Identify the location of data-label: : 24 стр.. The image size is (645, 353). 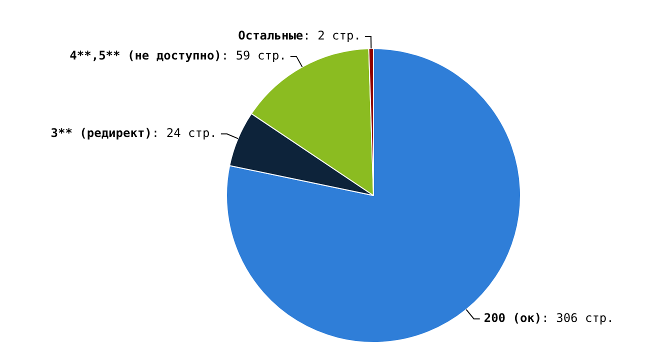
(184, 133).